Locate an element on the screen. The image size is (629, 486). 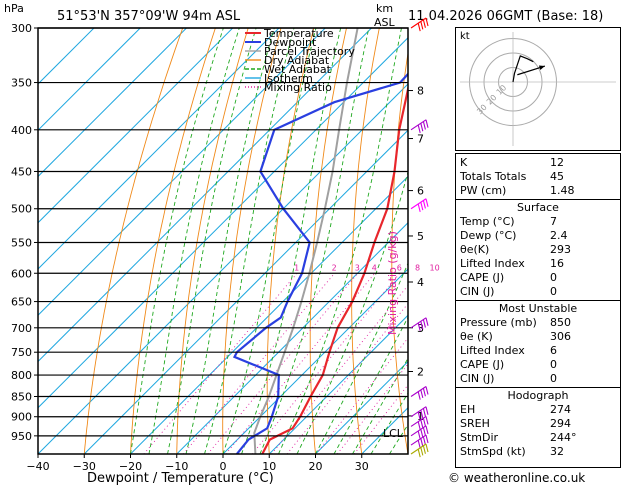
km-tick-label: 1 is located at coordinates (420, 416).